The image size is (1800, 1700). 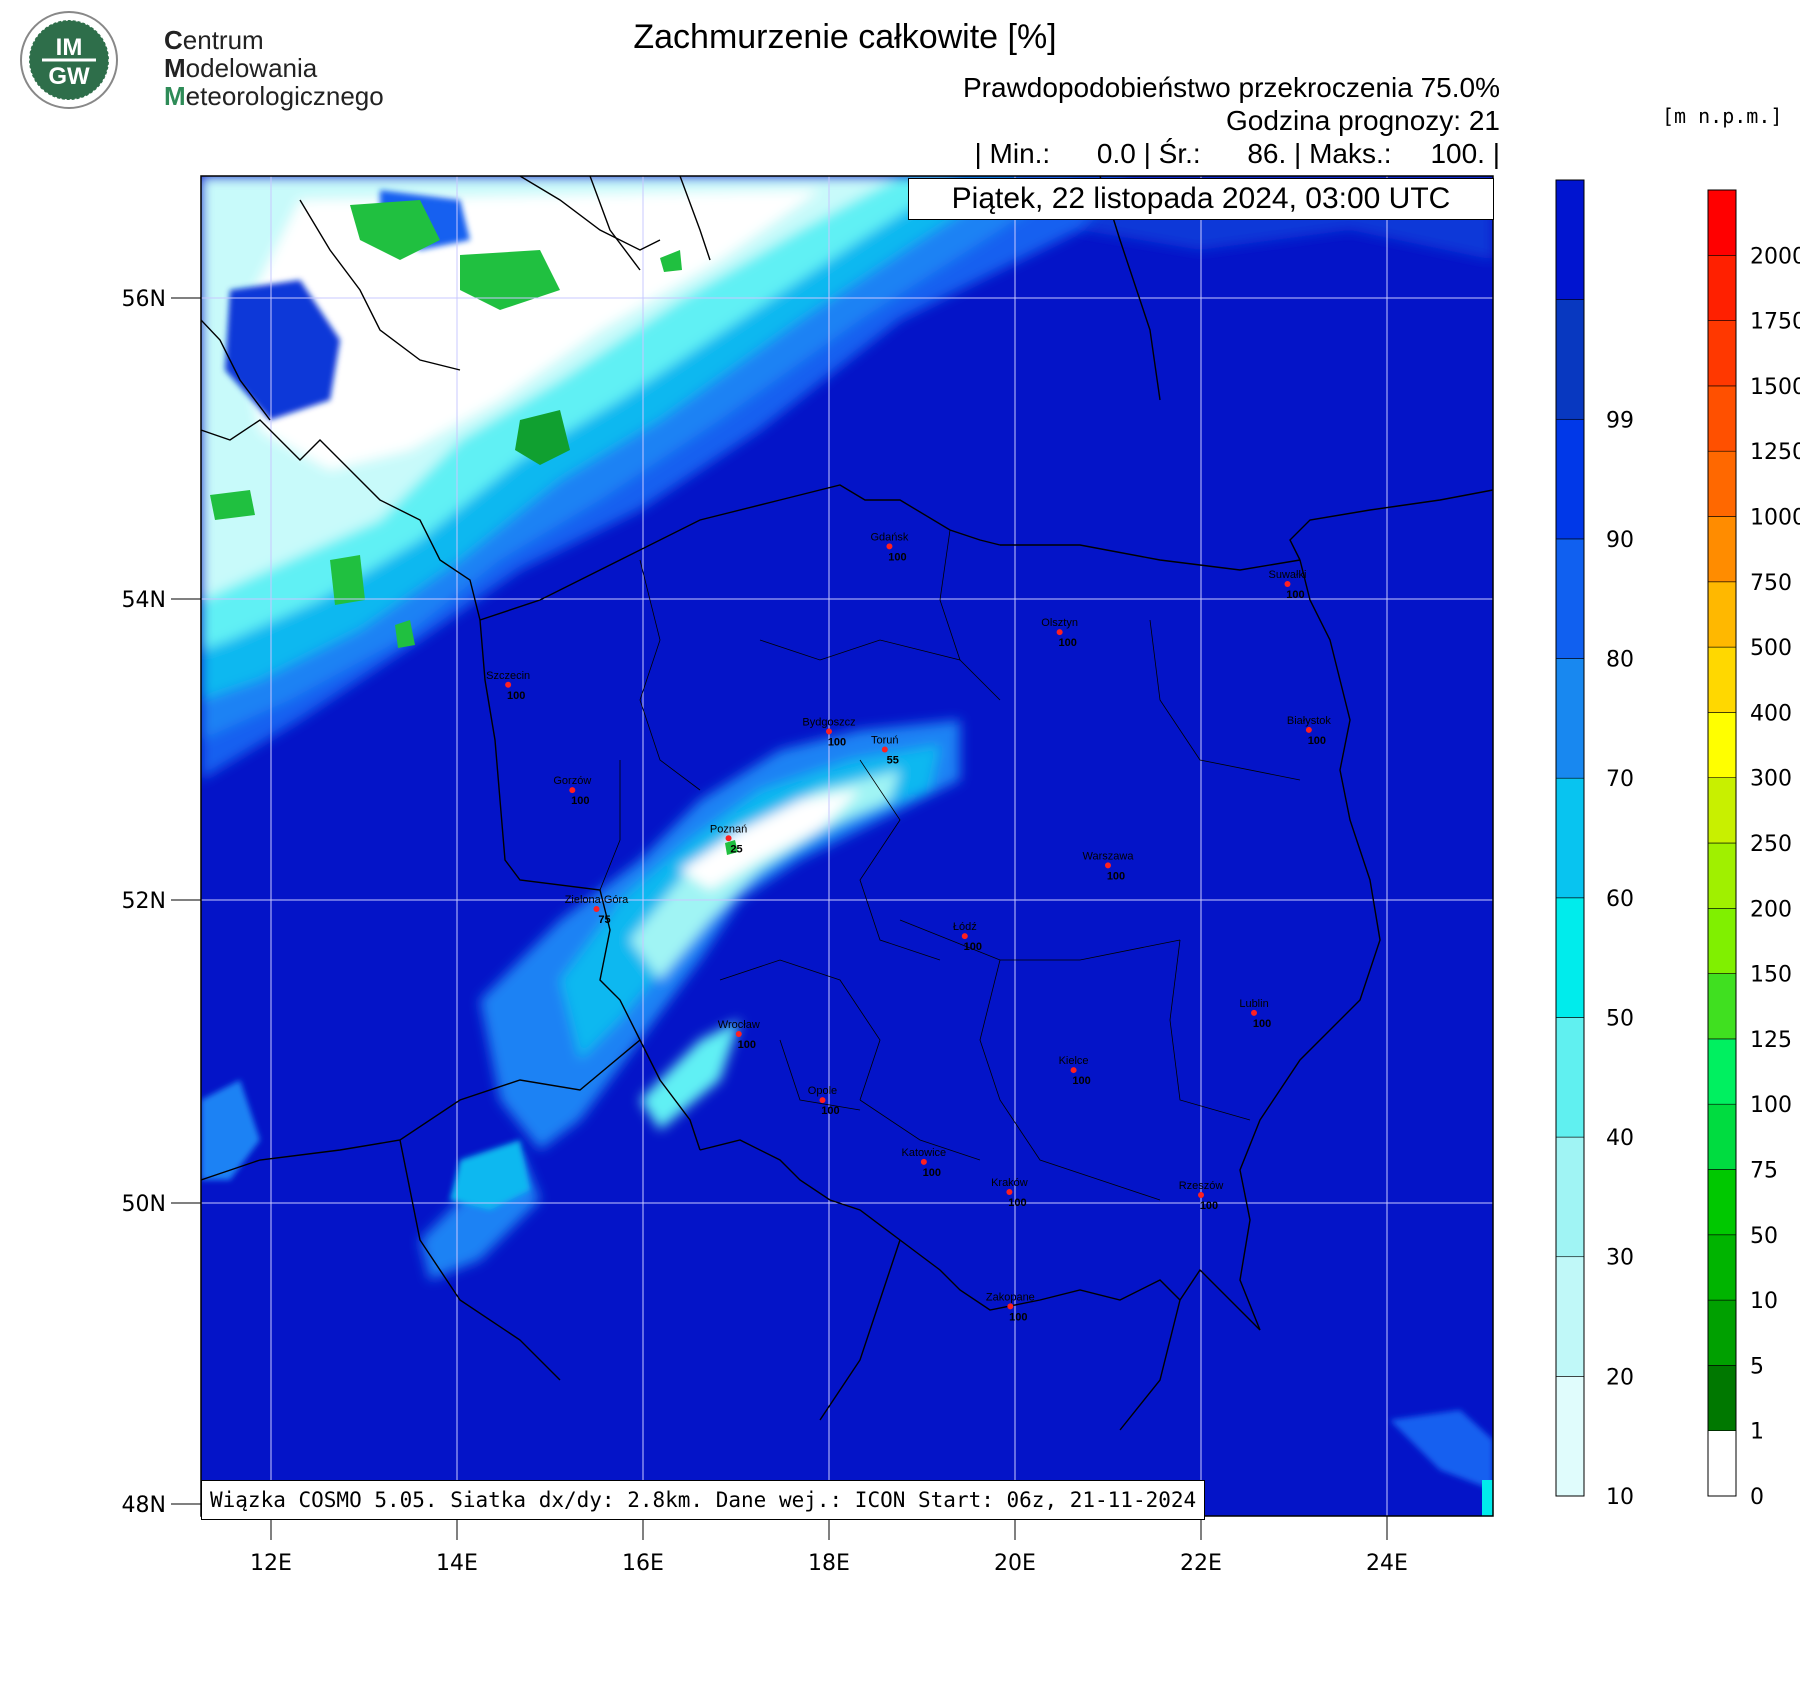 What do you see at coordinates (1771, 1040) in the screenshot?
I see `terrain-colorbar-label: 125` at bounding box center [1771, 1040].